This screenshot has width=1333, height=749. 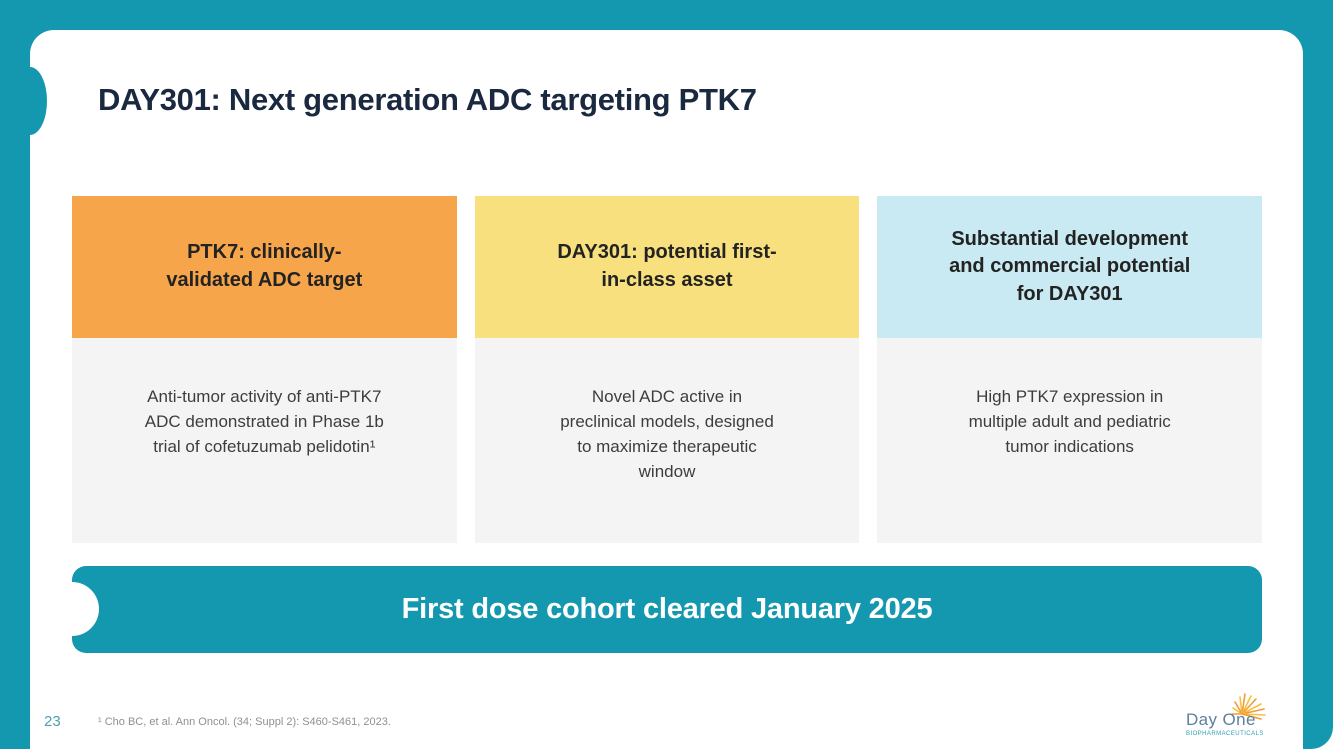 I want to click on page-number: 23, so click(x=52, y=721).